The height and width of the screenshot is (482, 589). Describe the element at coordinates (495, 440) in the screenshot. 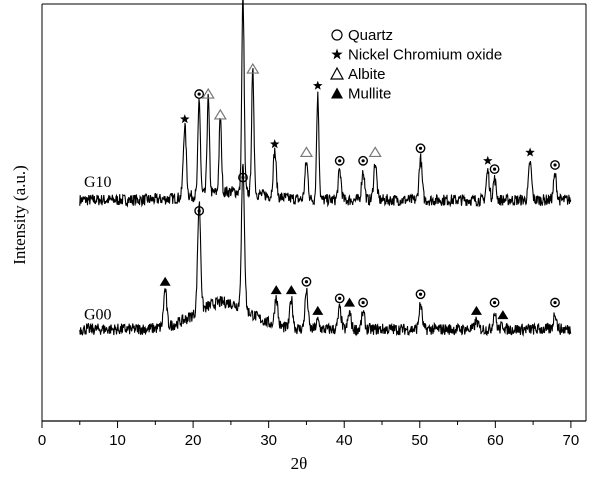

I see `x-tick-label: 60` at that location.